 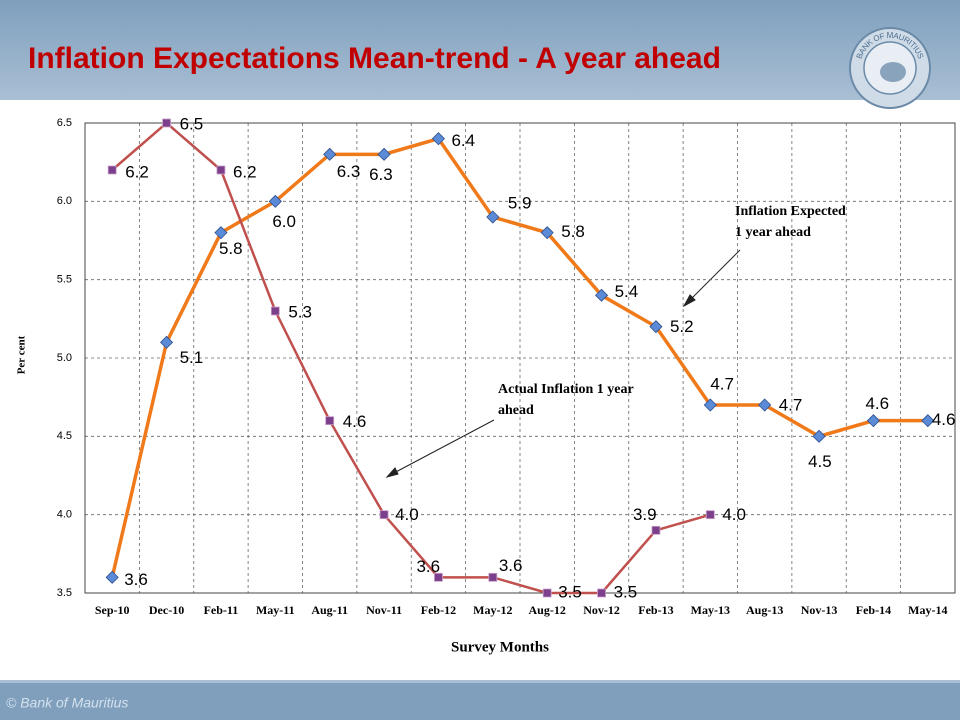 I want to click on x-tick-label: Nov-13, so click(x=819, y=610).